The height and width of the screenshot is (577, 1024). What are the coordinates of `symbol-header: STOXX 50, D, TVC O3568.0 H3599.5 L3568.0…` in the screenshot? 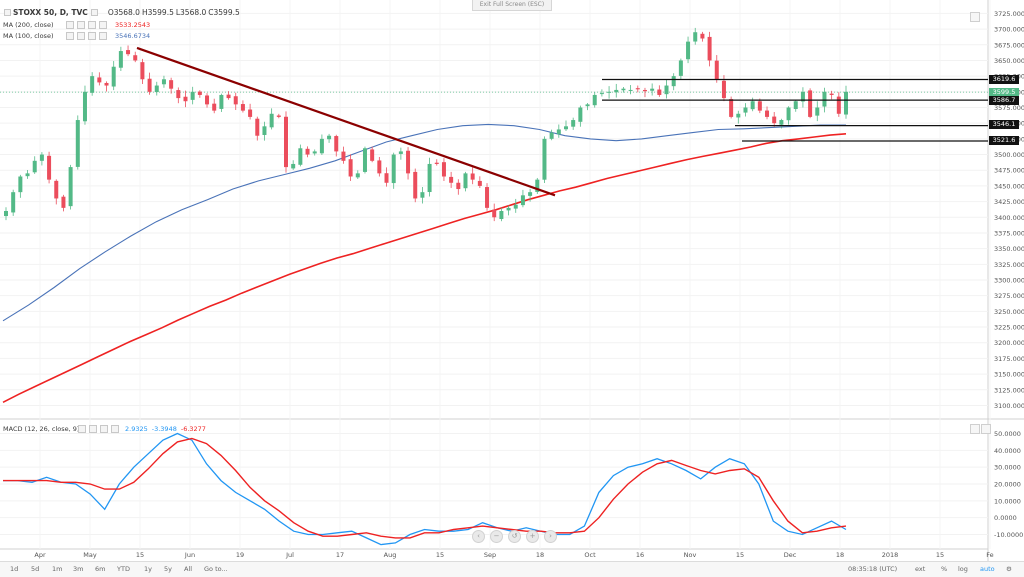 It's located at (121, 12).